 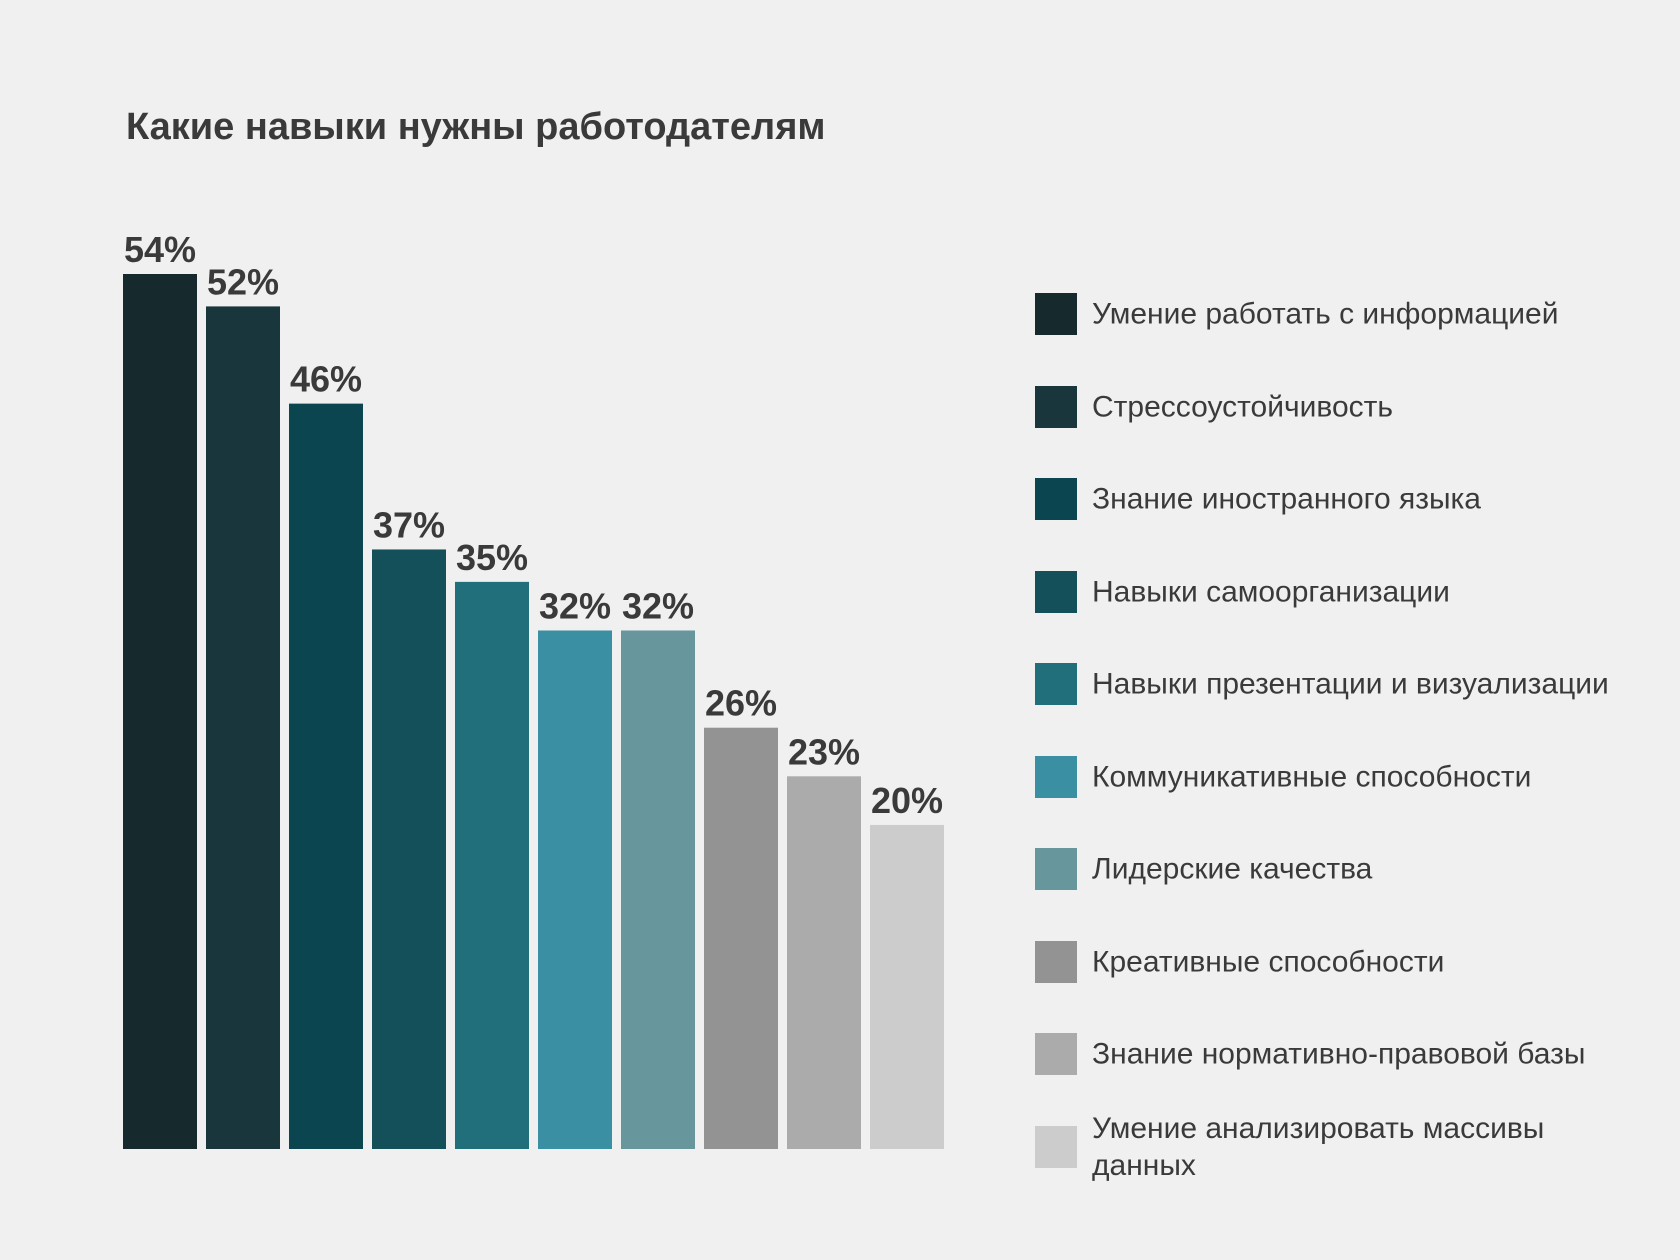 What do you see at coordinates (243, 281) in the screenshot?
I see `value-label-2: 52%` at bounding box center [243, 281].